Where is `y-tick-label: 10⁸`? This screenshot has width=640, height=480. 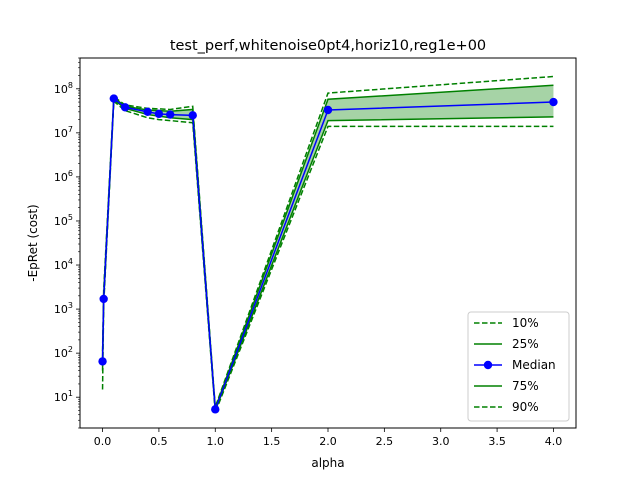 y-tick-label: 10⁸ is located at coordinates (63, 88).